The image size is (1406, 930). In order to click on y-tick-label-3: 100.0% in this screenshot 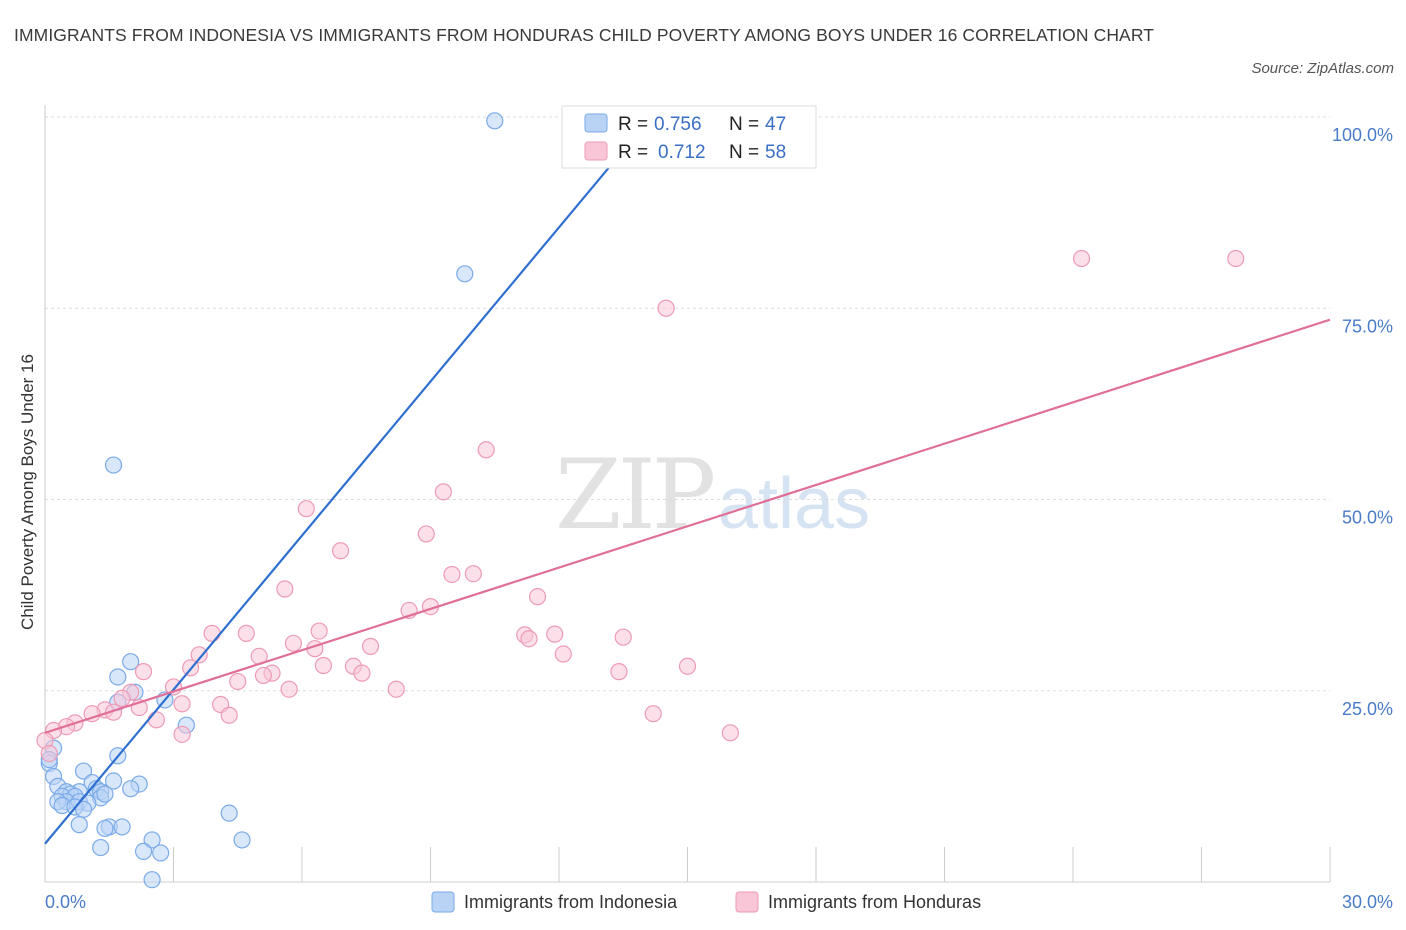, I will do `click(1362, 135)`.